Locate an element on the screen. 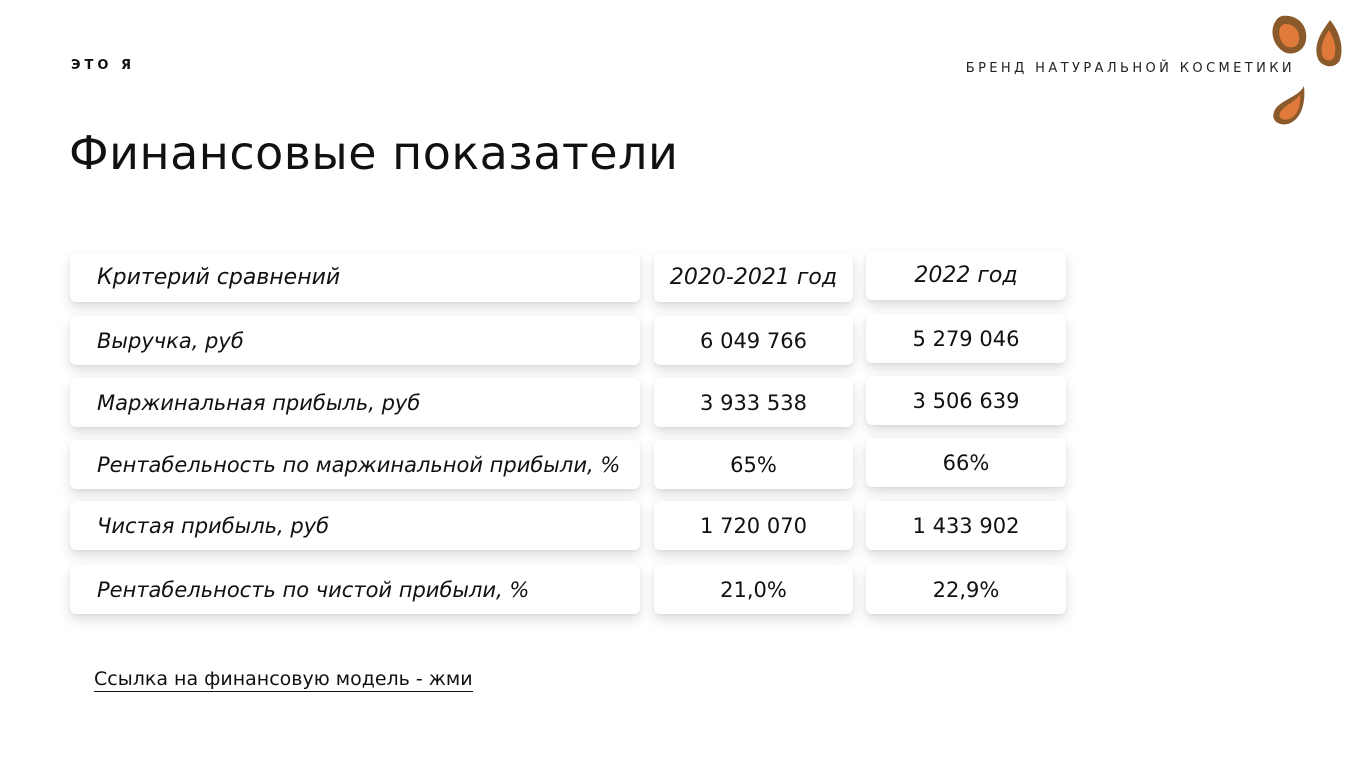 Image resolution: width=1365 pixels, height=767 pixels. table-row-label: Выручка, руб is located at coordinates (355, 340).